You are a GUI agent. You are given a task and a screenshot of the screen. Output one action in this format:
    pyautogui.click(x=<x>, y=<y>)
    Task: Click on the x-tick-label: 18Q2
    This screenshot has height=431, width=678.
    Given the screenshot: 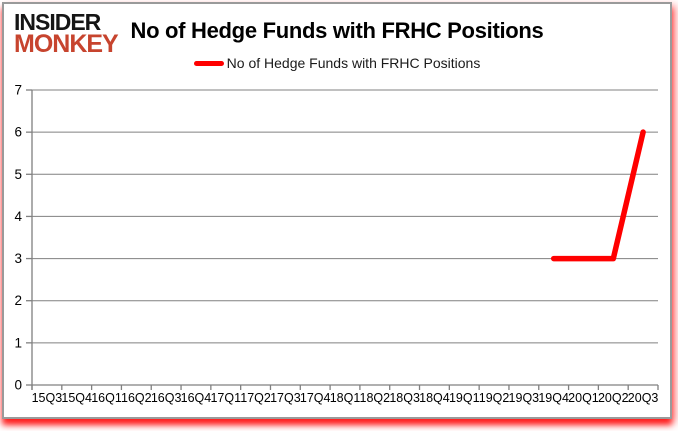 What is the action you would take?
    pyautogui.click(x=375, y=398)
    